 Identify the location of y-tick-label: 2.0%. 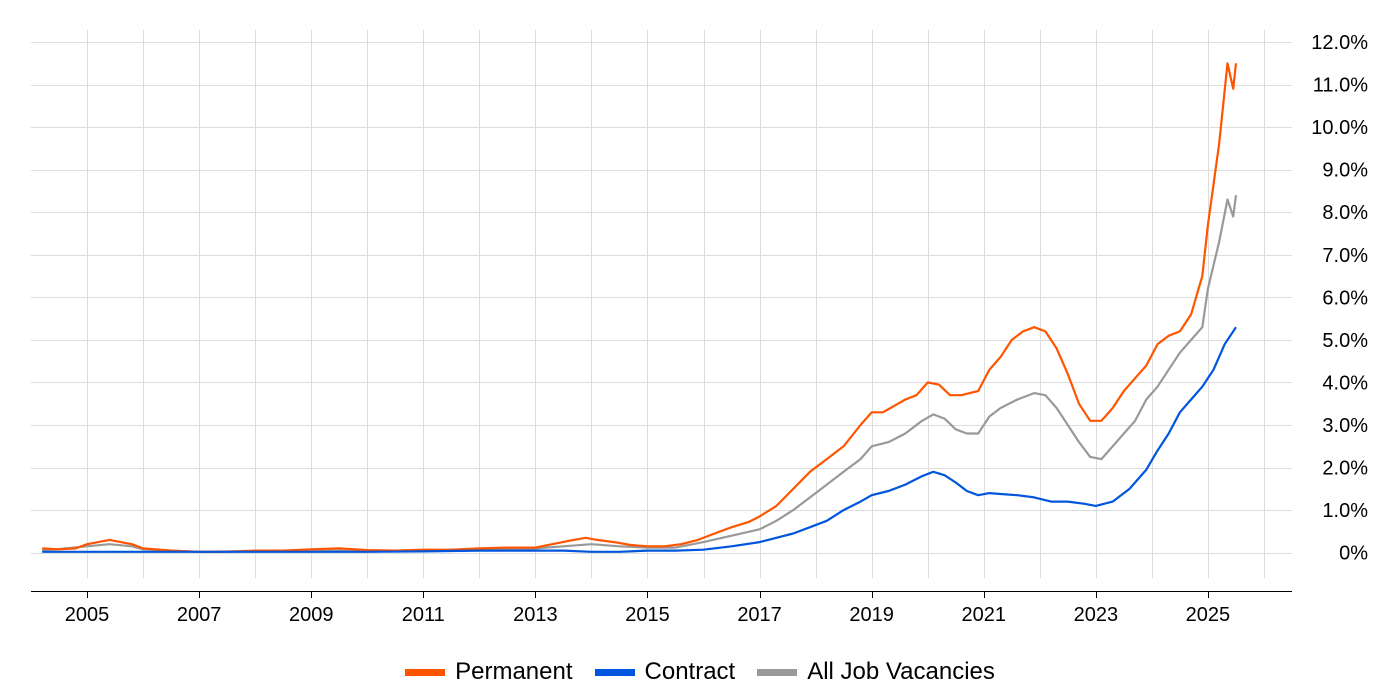
(1345, 469).